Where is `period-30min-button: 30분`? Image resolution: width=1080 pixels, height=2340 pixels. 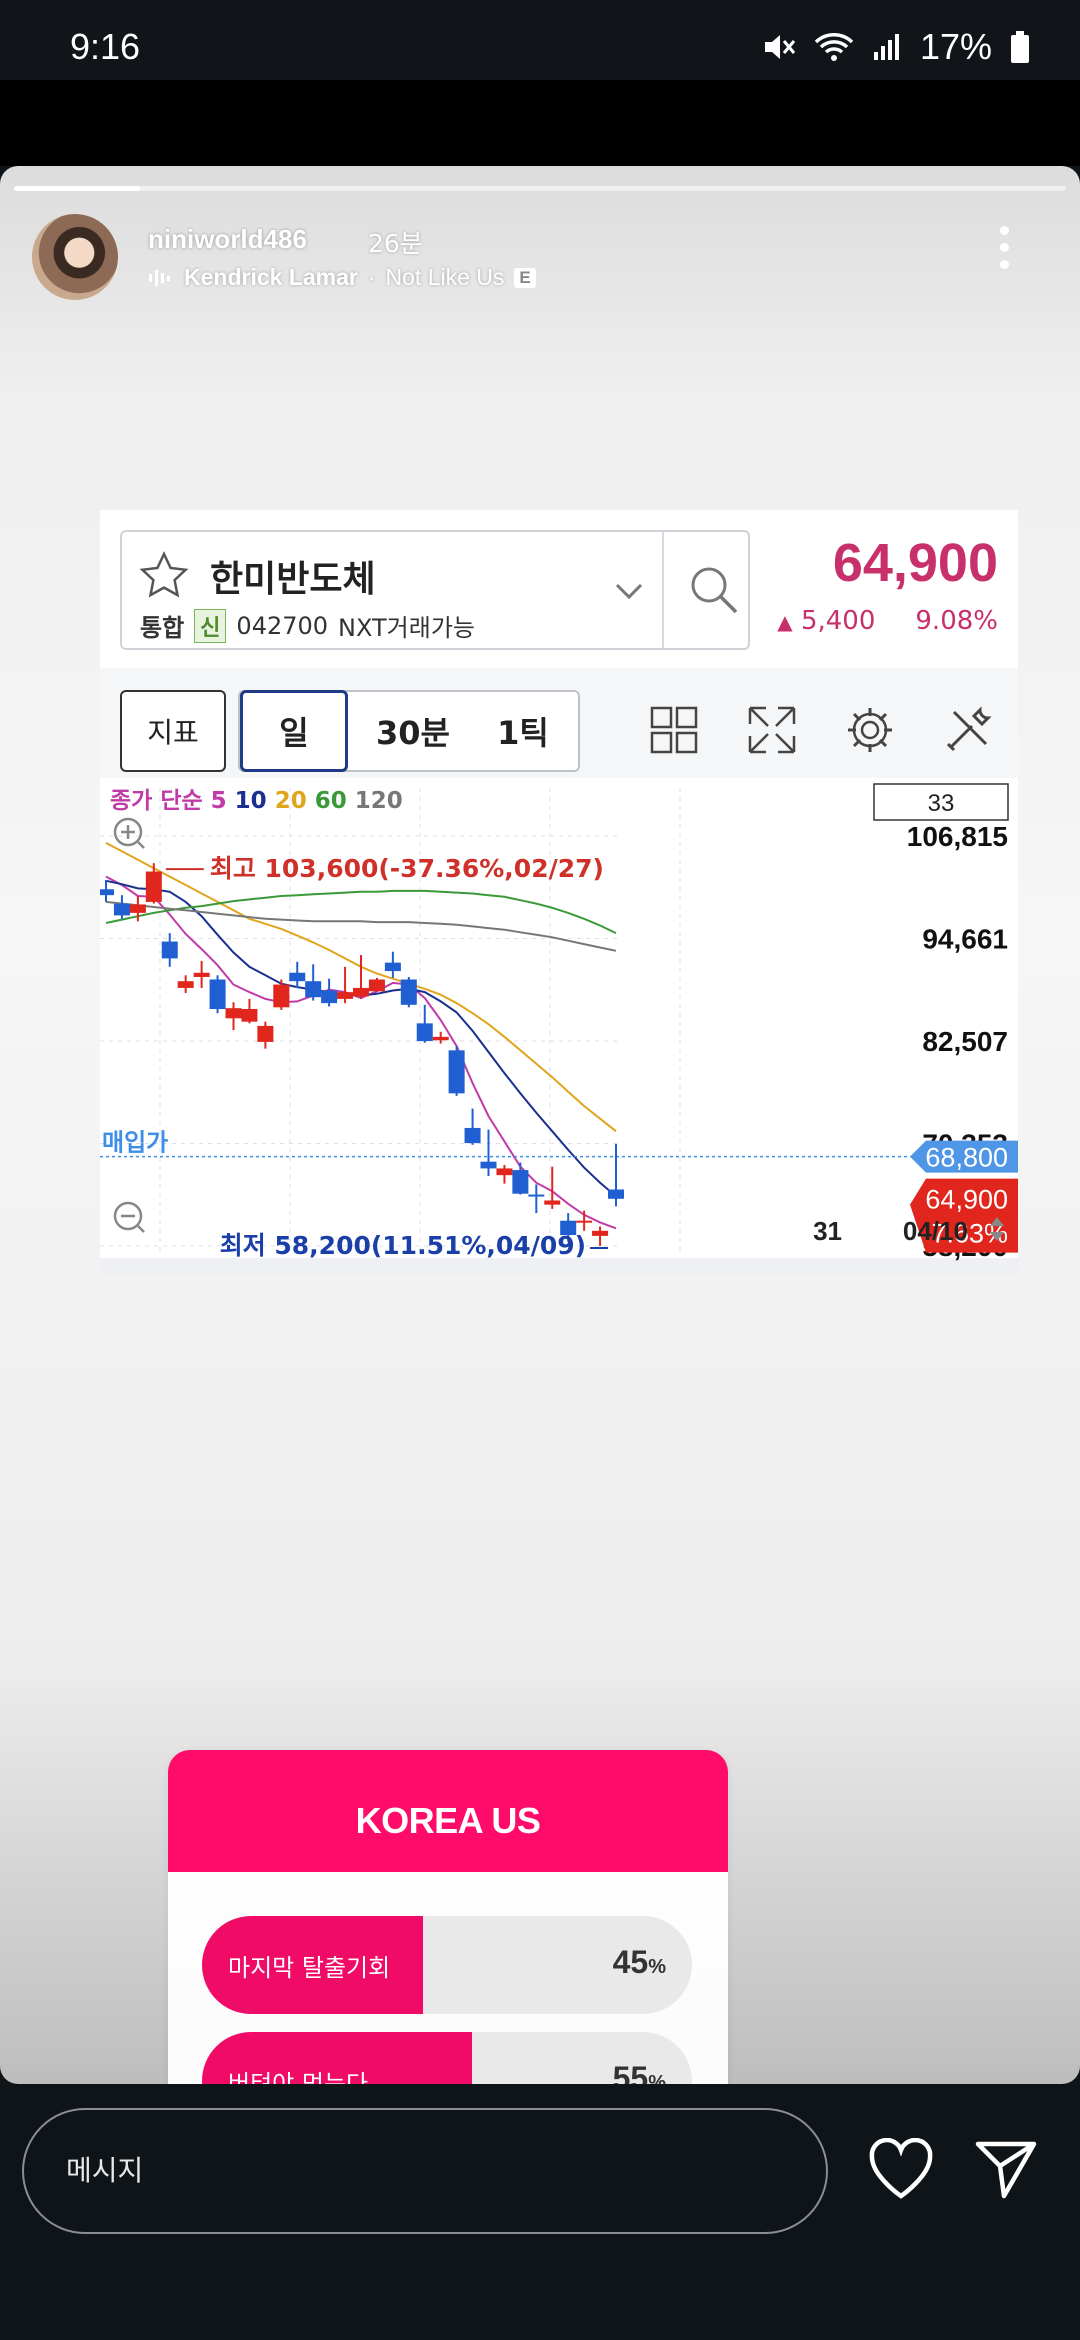 period-30min-button: 30분 is located at coordinates (413, 733).